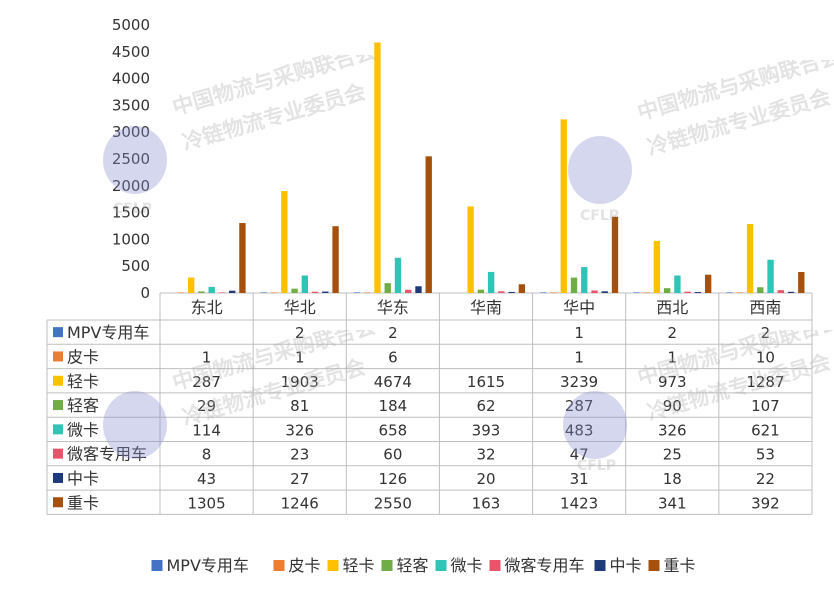 This screenshot has height=589, width=834. What do you see at coordinates (131, 79) in the screenshot?
I see `y-tick-label: 4000` at bounding box center [131, 79].